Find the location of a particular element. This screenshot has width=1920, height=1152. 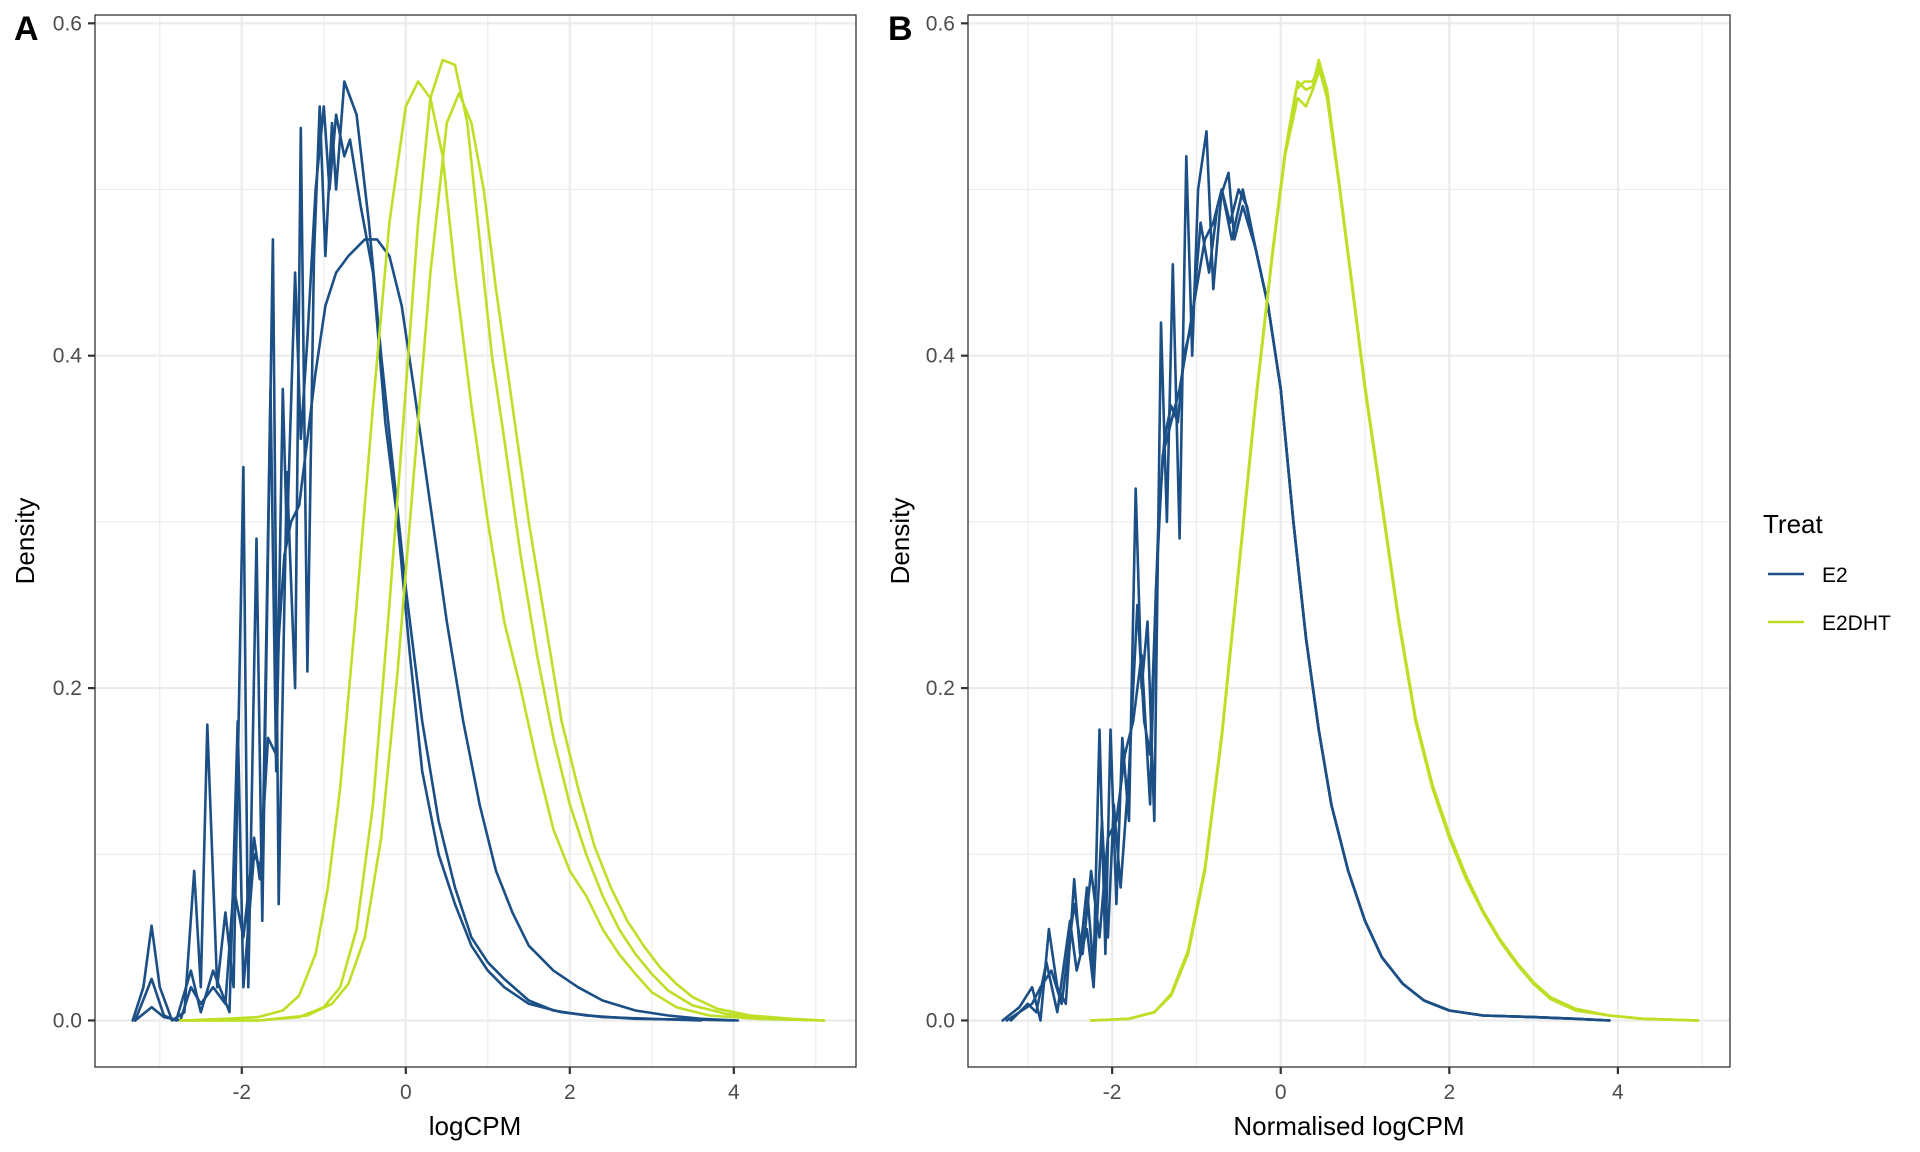

panel-b-tag: B is located at coordinates (900, 29).